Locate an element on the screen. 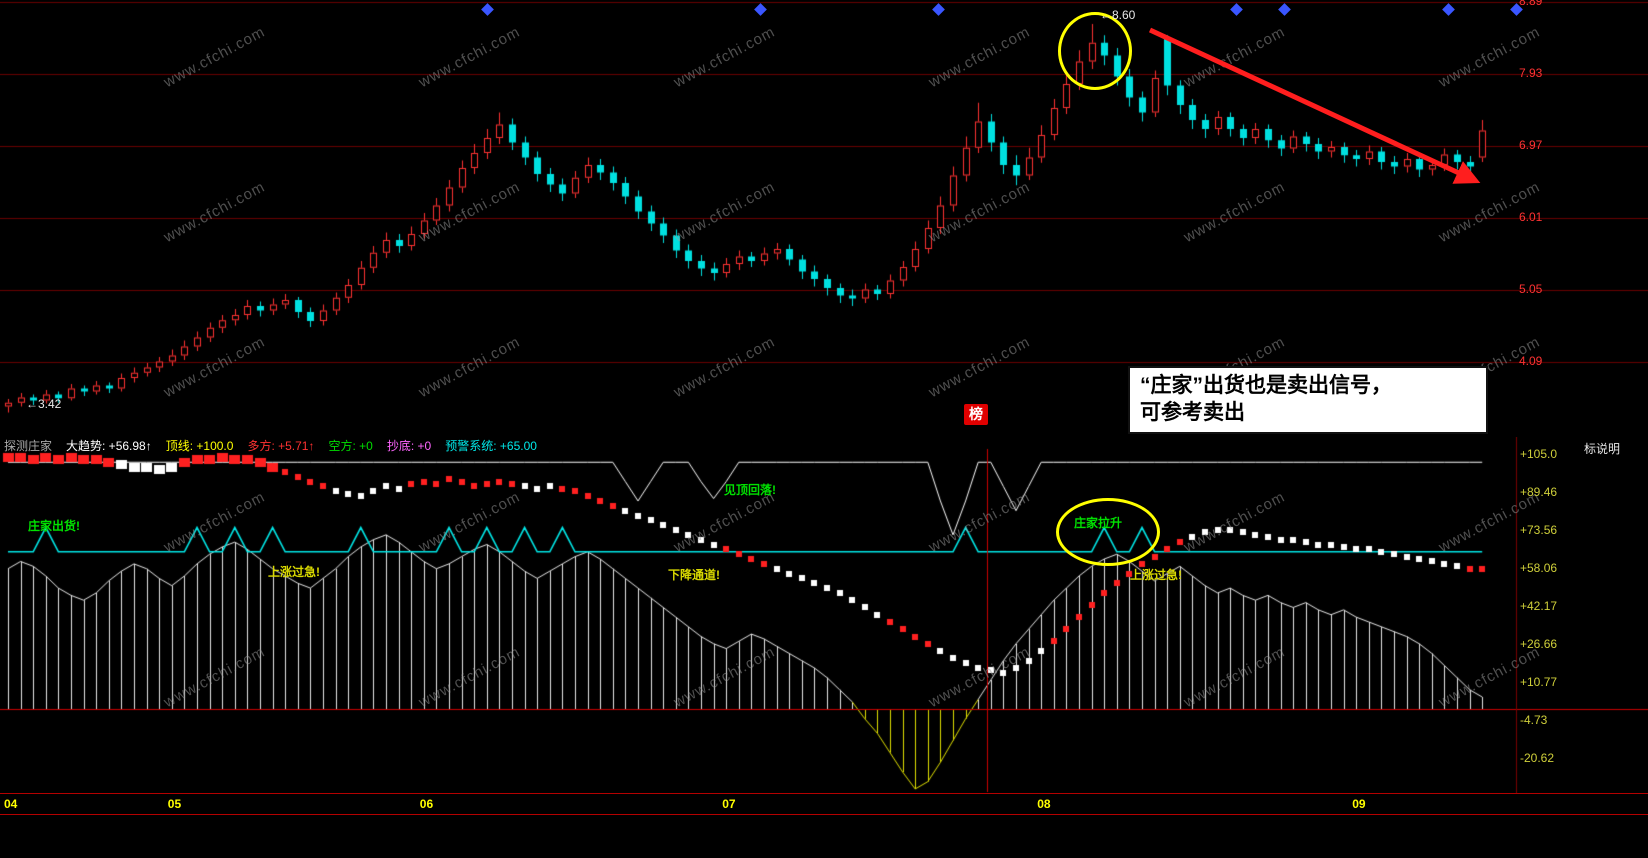 Image resolution: width=1648 pixels, height=858 pixels. indicator-header-item: 多方: +5.71↑ is located at coordinates (281, 446).